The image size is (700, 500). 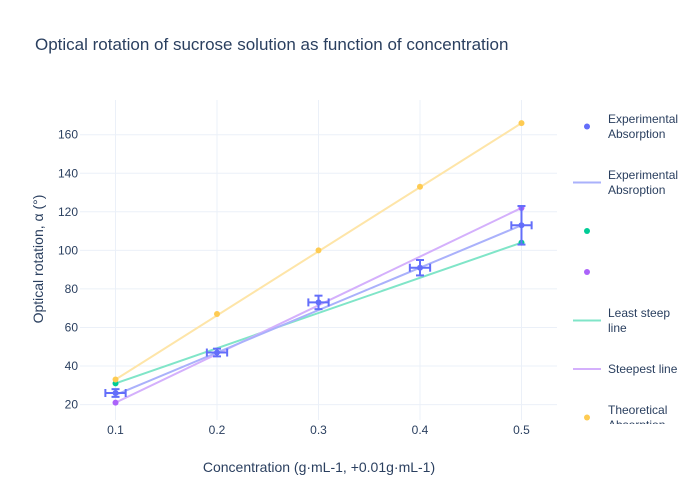 I want to click on y-tick-label: 120, so click(x=68, y=212).